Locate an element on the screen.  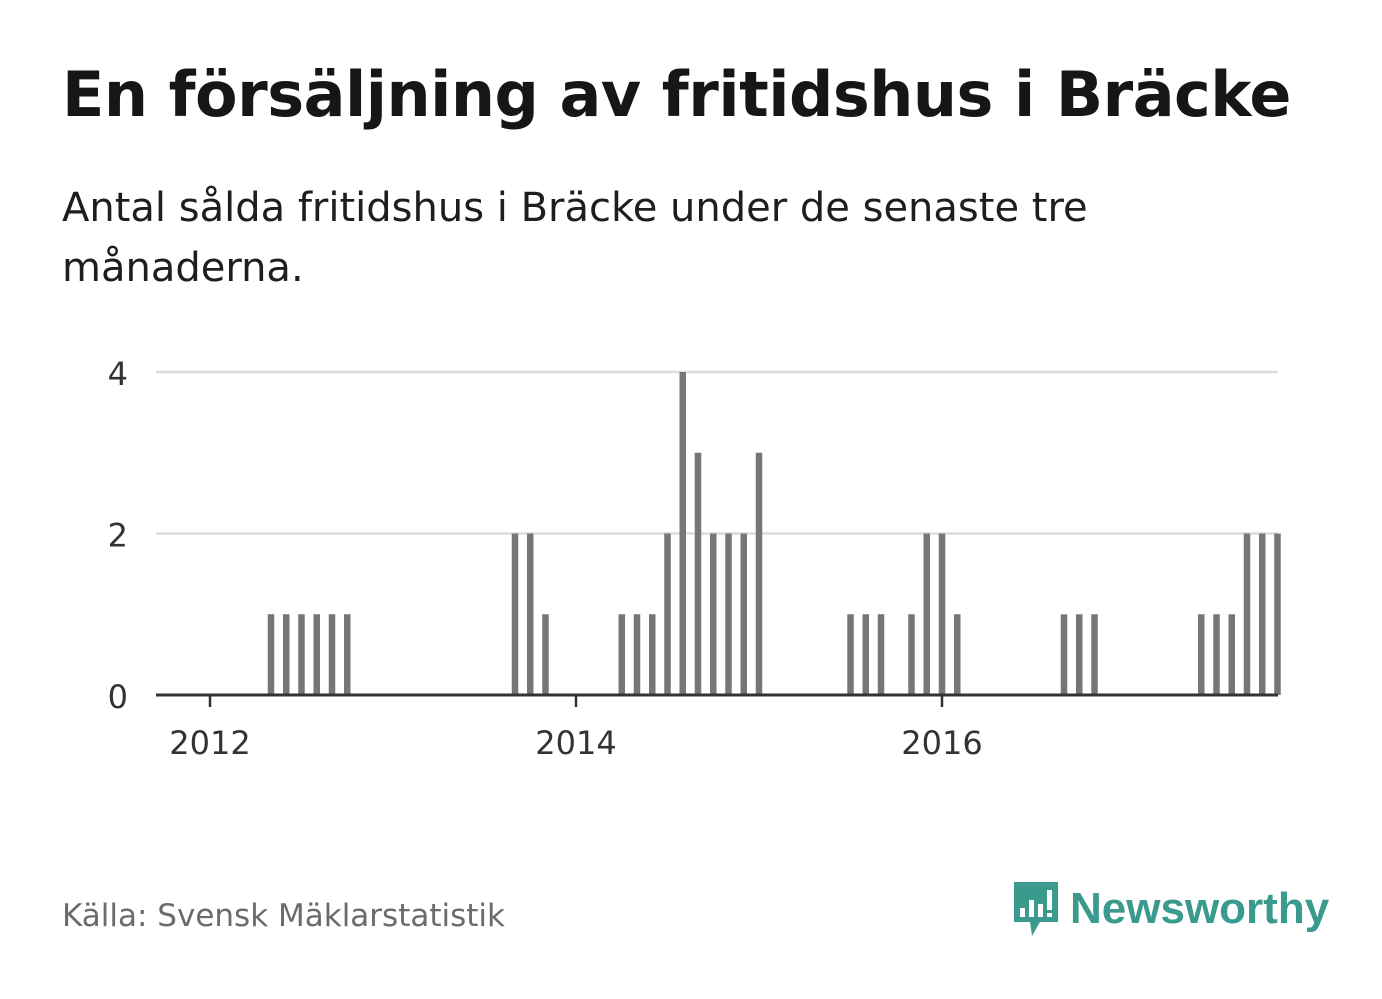
y-tick-label: 2 is located at coordinates (118, 536).